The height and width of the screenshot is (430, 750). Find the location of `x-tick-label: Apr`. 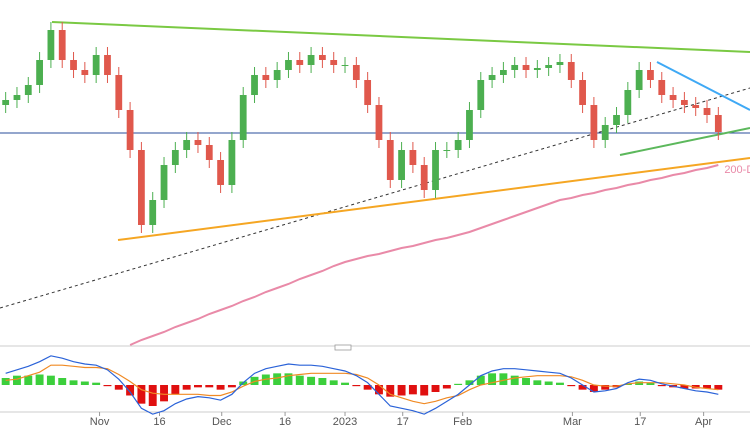

x-tick-label: Apr is located at coordinates (703, 422).